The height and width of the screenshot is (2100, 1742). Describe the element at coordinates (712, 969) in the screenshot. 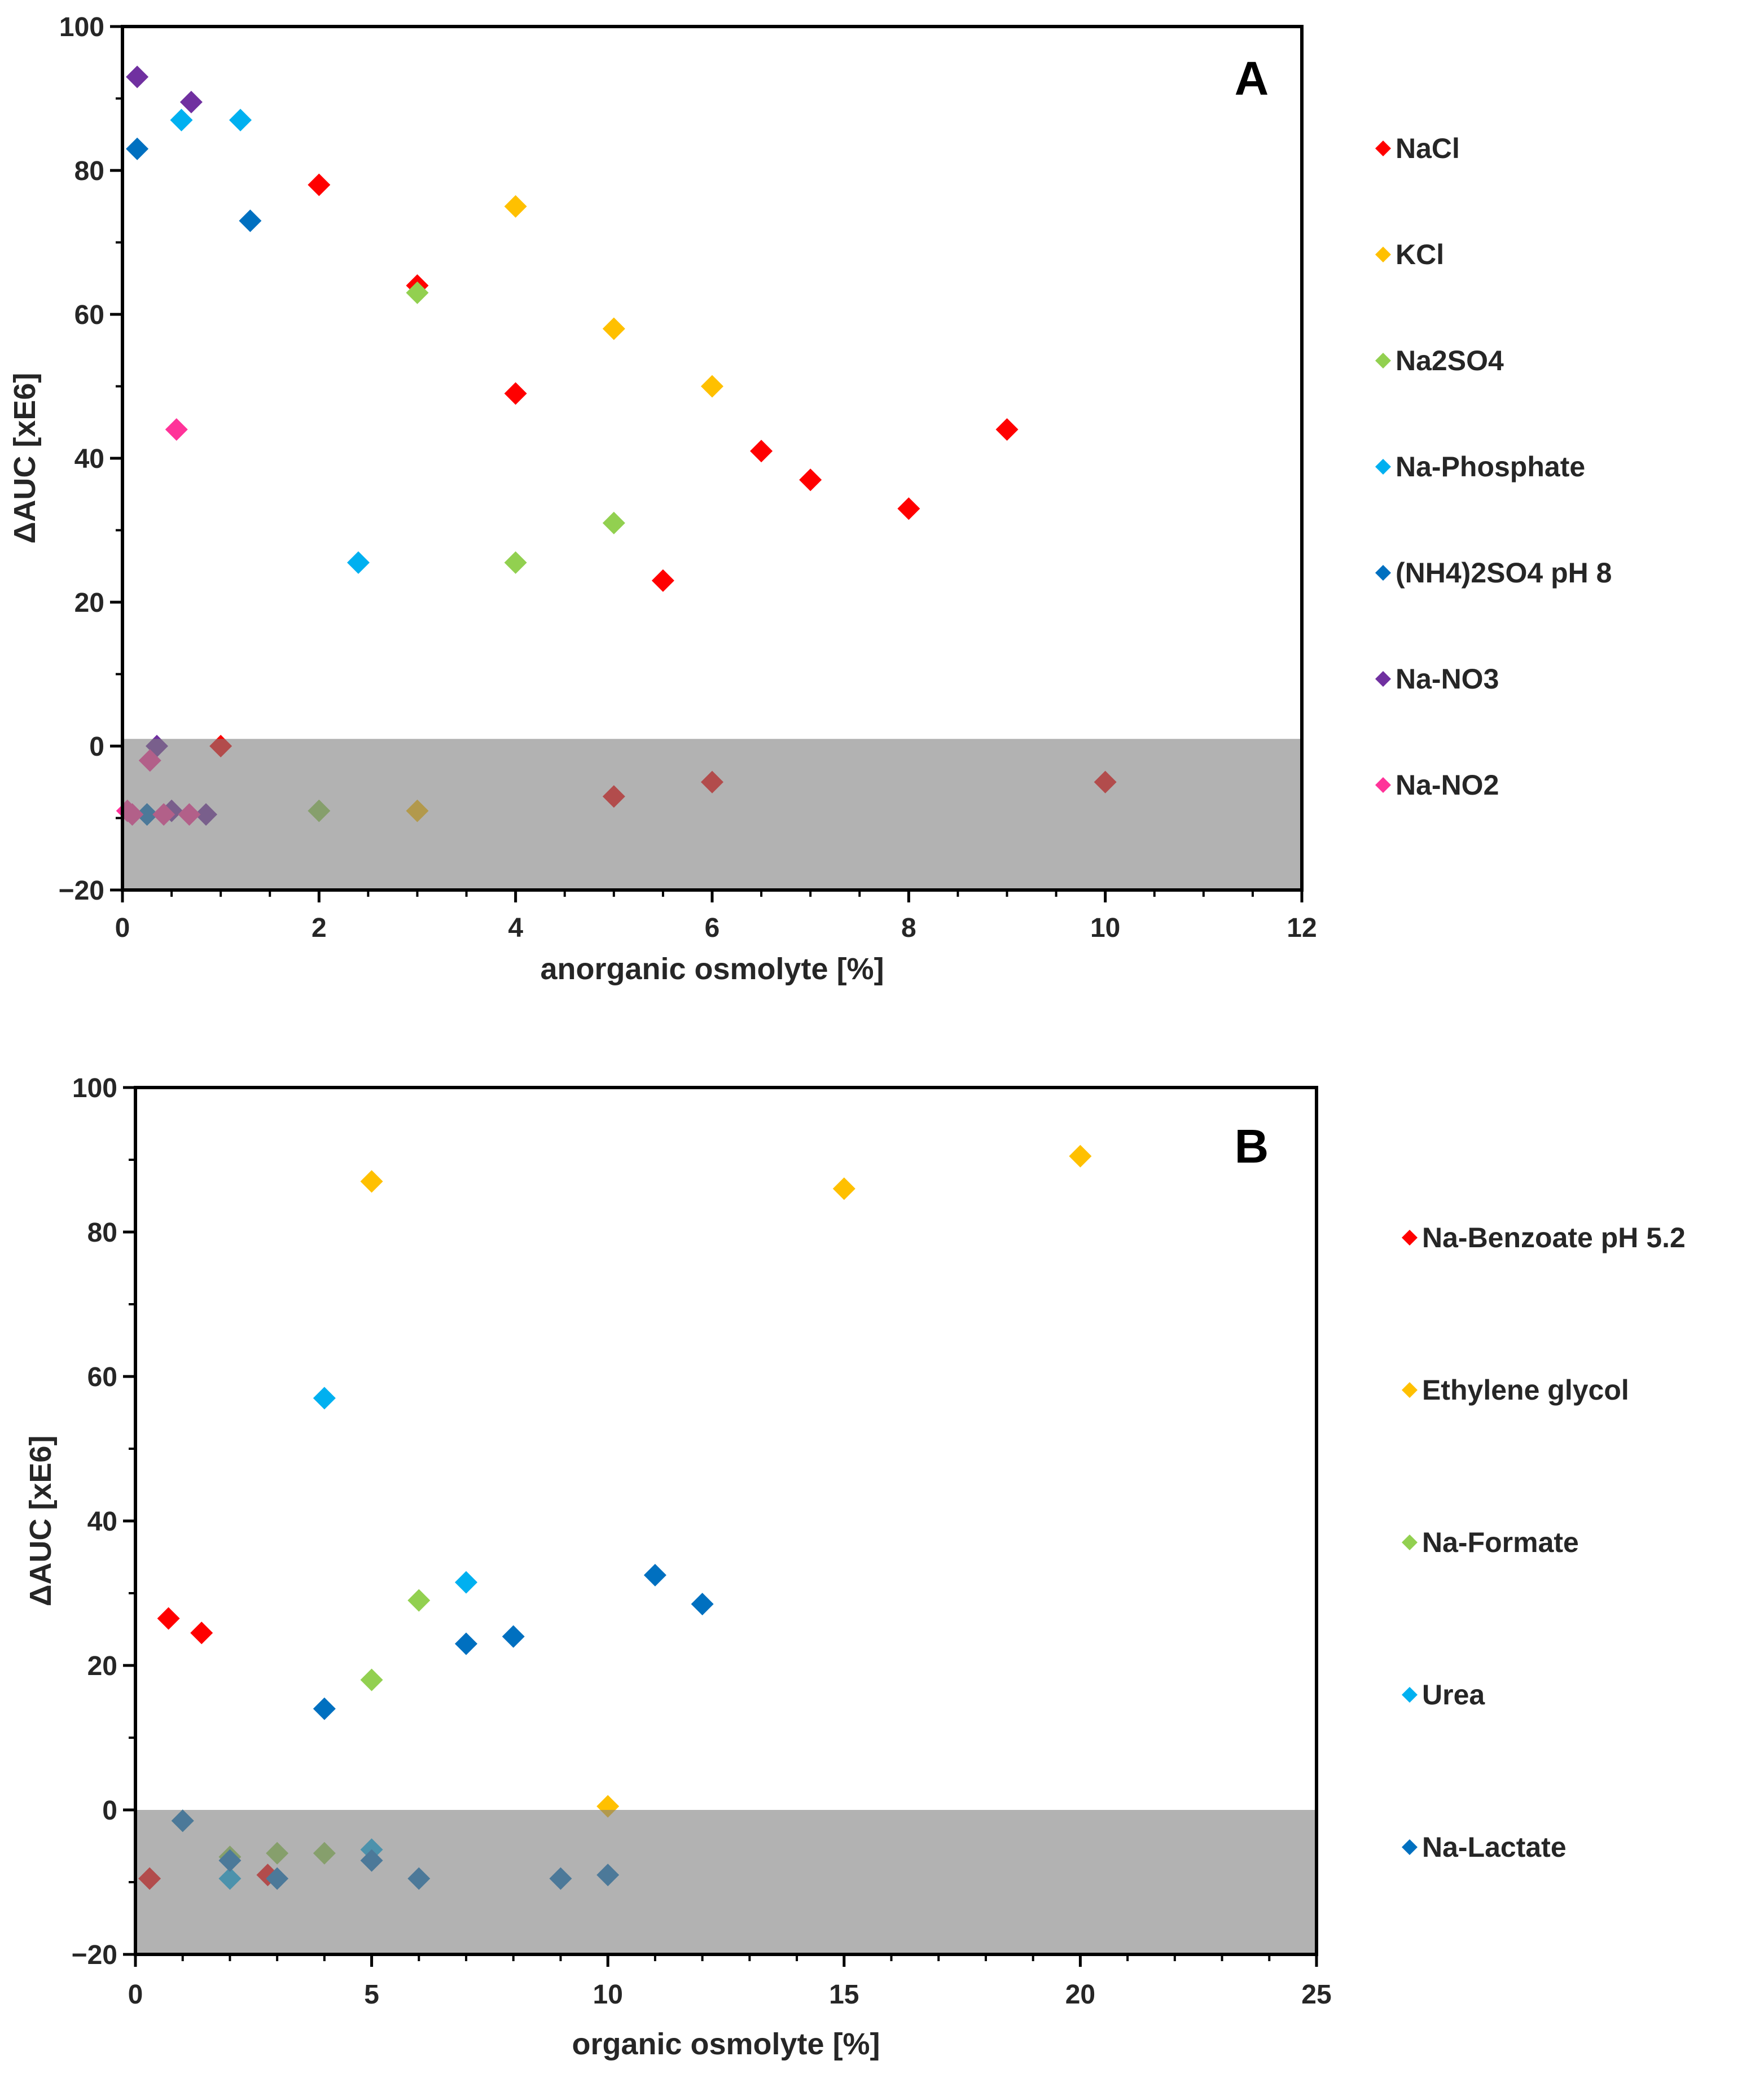

I see `x-axis-label: anorganic osmolyte [%]` at that location.